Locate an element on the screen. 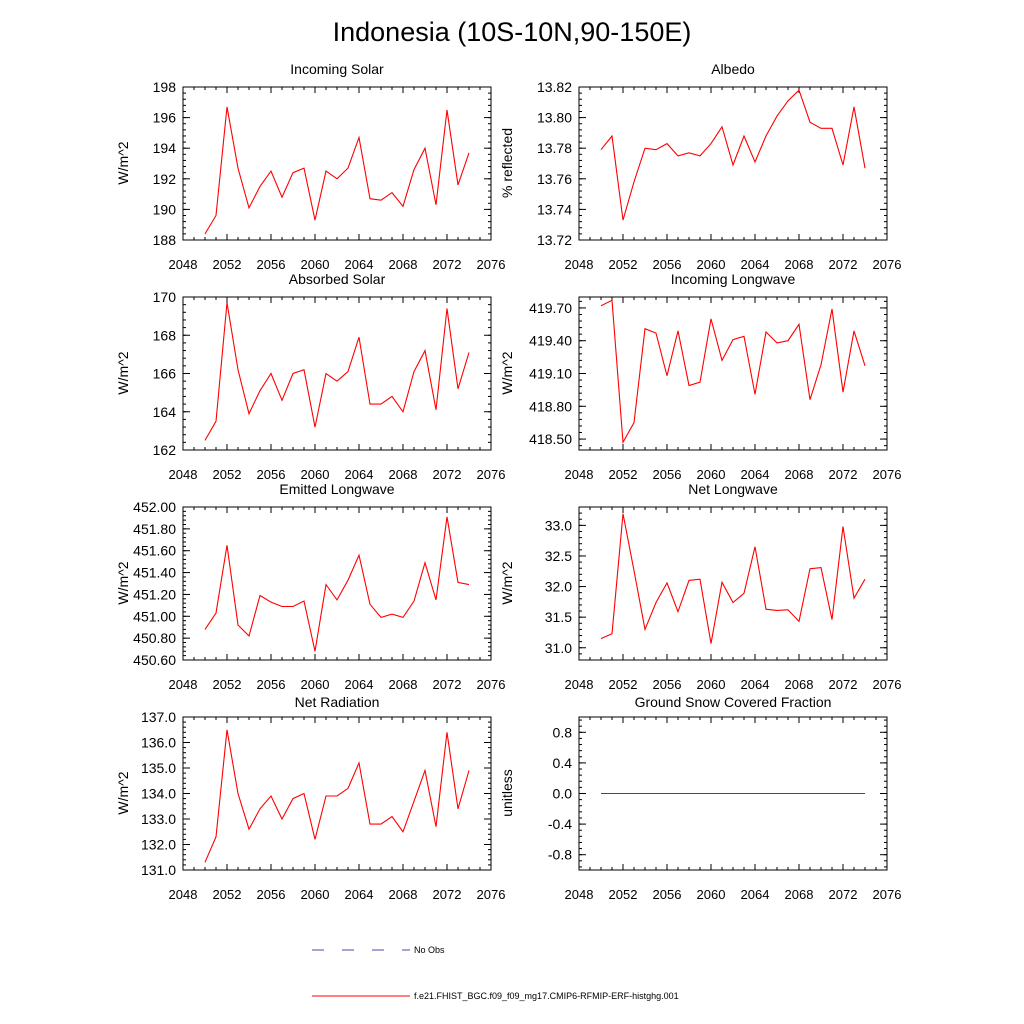 This screenshot has width=1024, height=1024. y-tick-label: 13.78 is located at coordinates (554, 148).